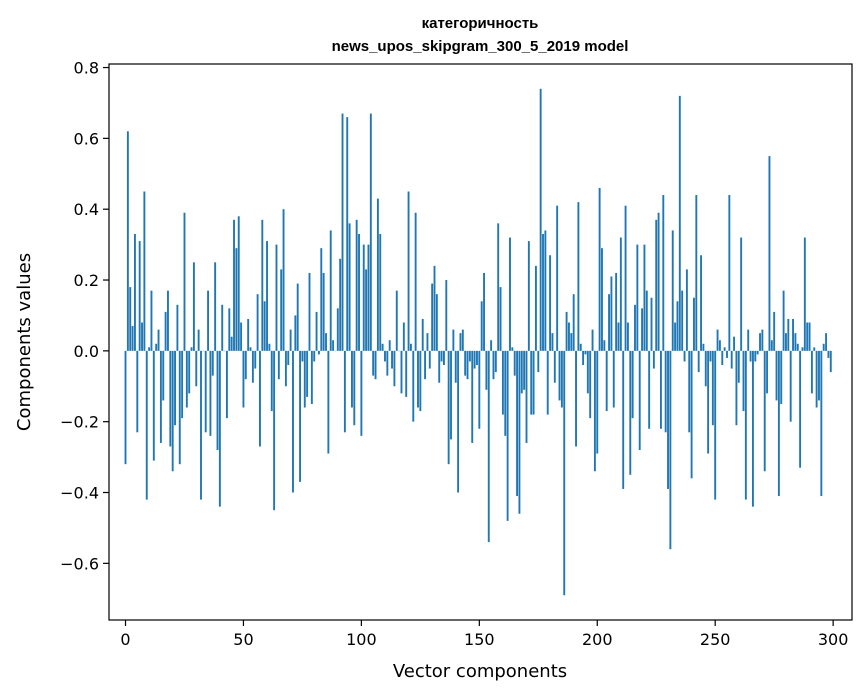 This screenshot has height=696, width=867. Describe the element at coordinates (484, 634) in the screenshot. I see `x-axis-ticks: 0 50 100 150 200 250 300` at that location.